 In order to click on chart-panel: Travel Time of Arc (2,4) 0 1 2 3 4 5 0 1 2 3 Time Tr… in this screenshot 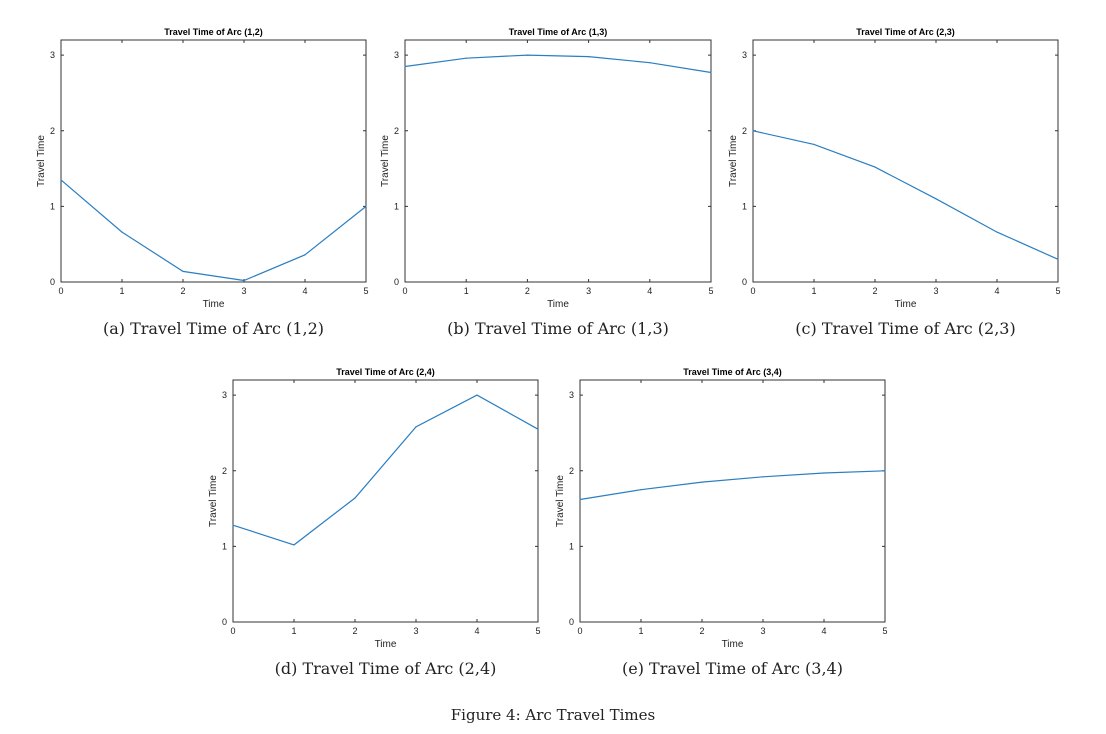, I will do `click(374, 522)`.